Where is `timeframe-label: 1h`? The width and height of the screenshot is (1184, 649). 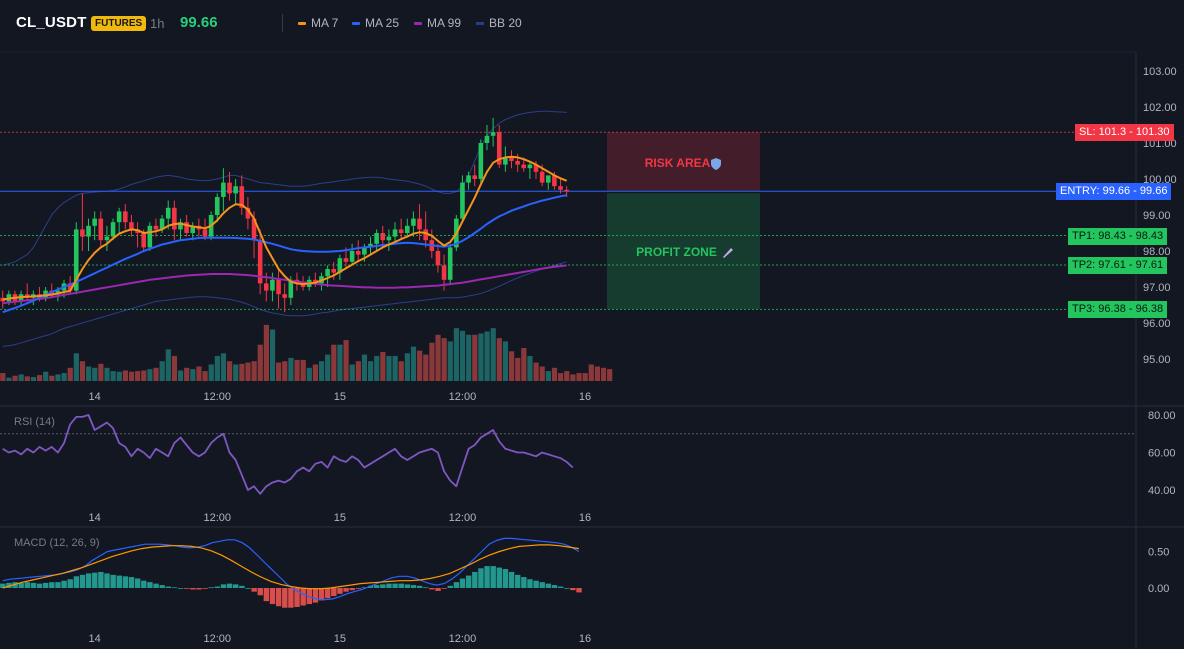
timeframe-label: 1h is located at coordinates (157, 23).